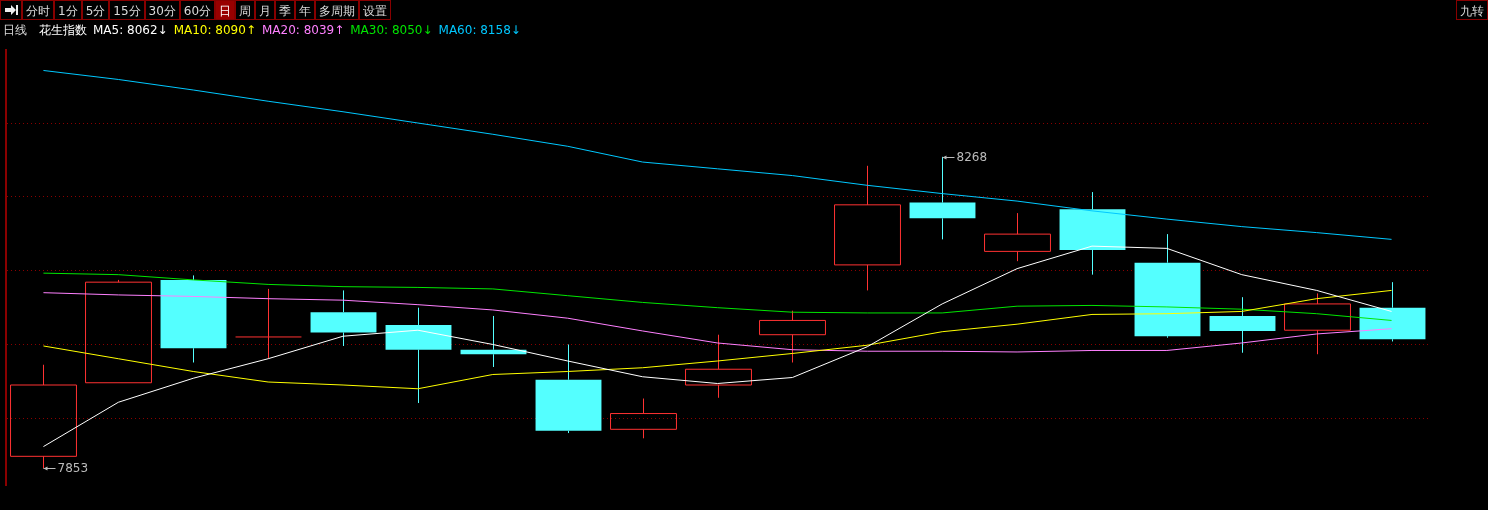  Describe the element at coordinates (73, 467) in the screenshot. I see `annotation: 7853` at that location.